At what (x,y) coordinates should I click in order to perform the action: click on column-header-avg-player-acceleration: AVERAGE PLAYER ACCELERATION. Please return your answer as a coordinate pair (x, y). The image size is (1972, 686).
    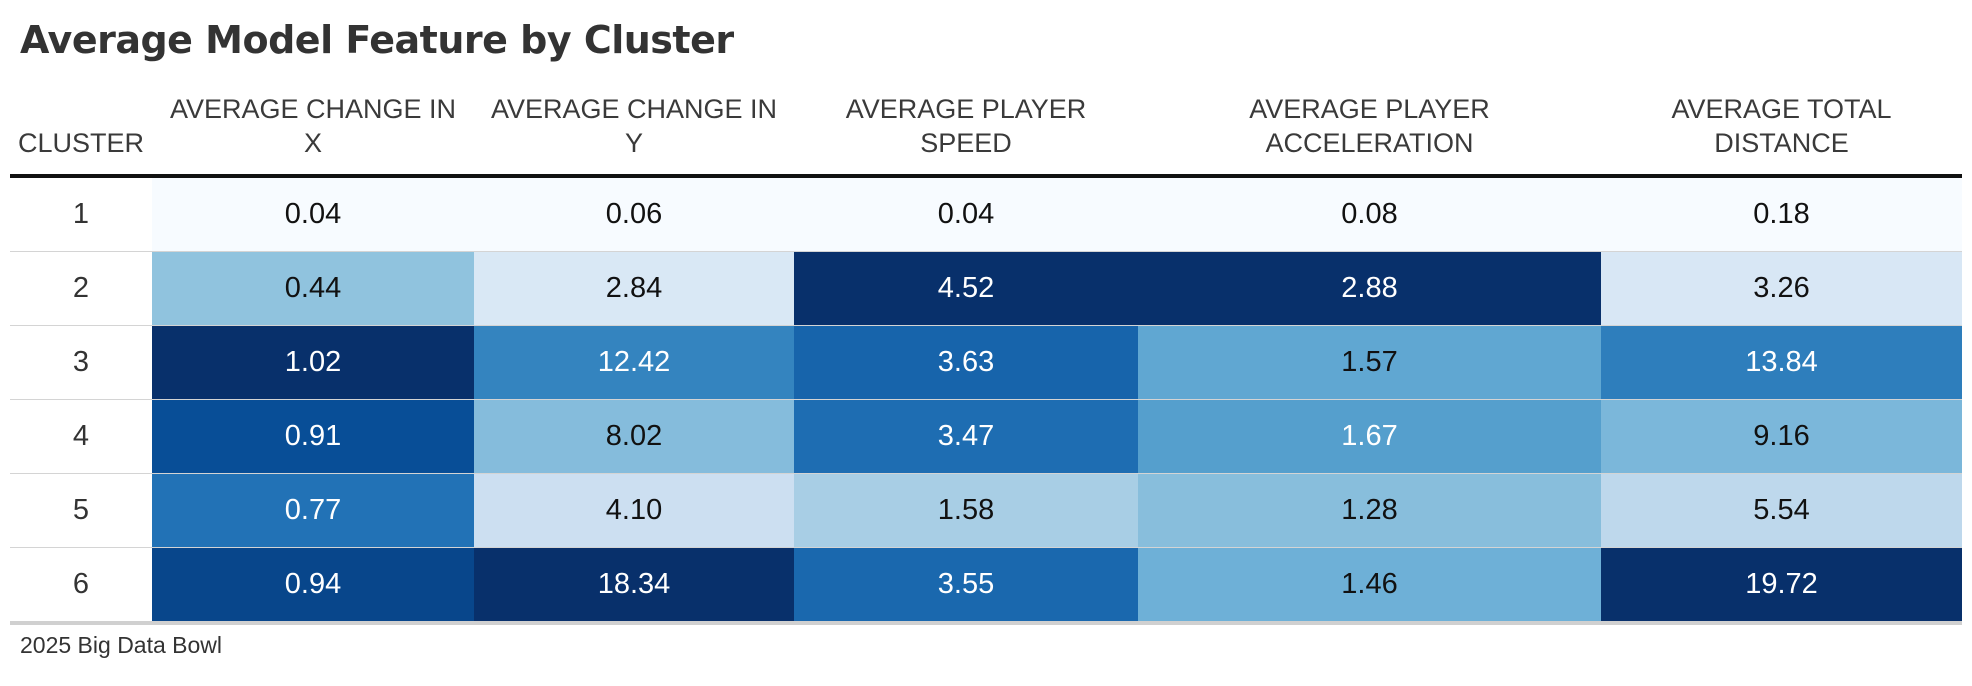
    Looking at the image, I should click on (1369, 129).